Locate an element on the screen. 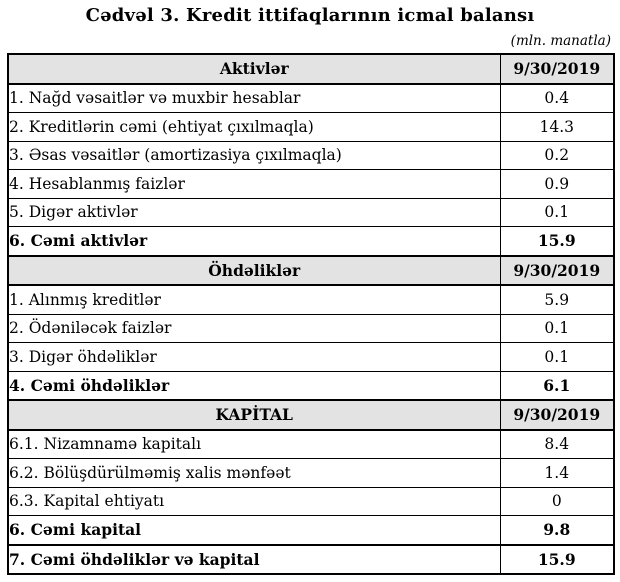 The image size is (620, 582). row-value: 0.4 is located at coordinates (557, 98).